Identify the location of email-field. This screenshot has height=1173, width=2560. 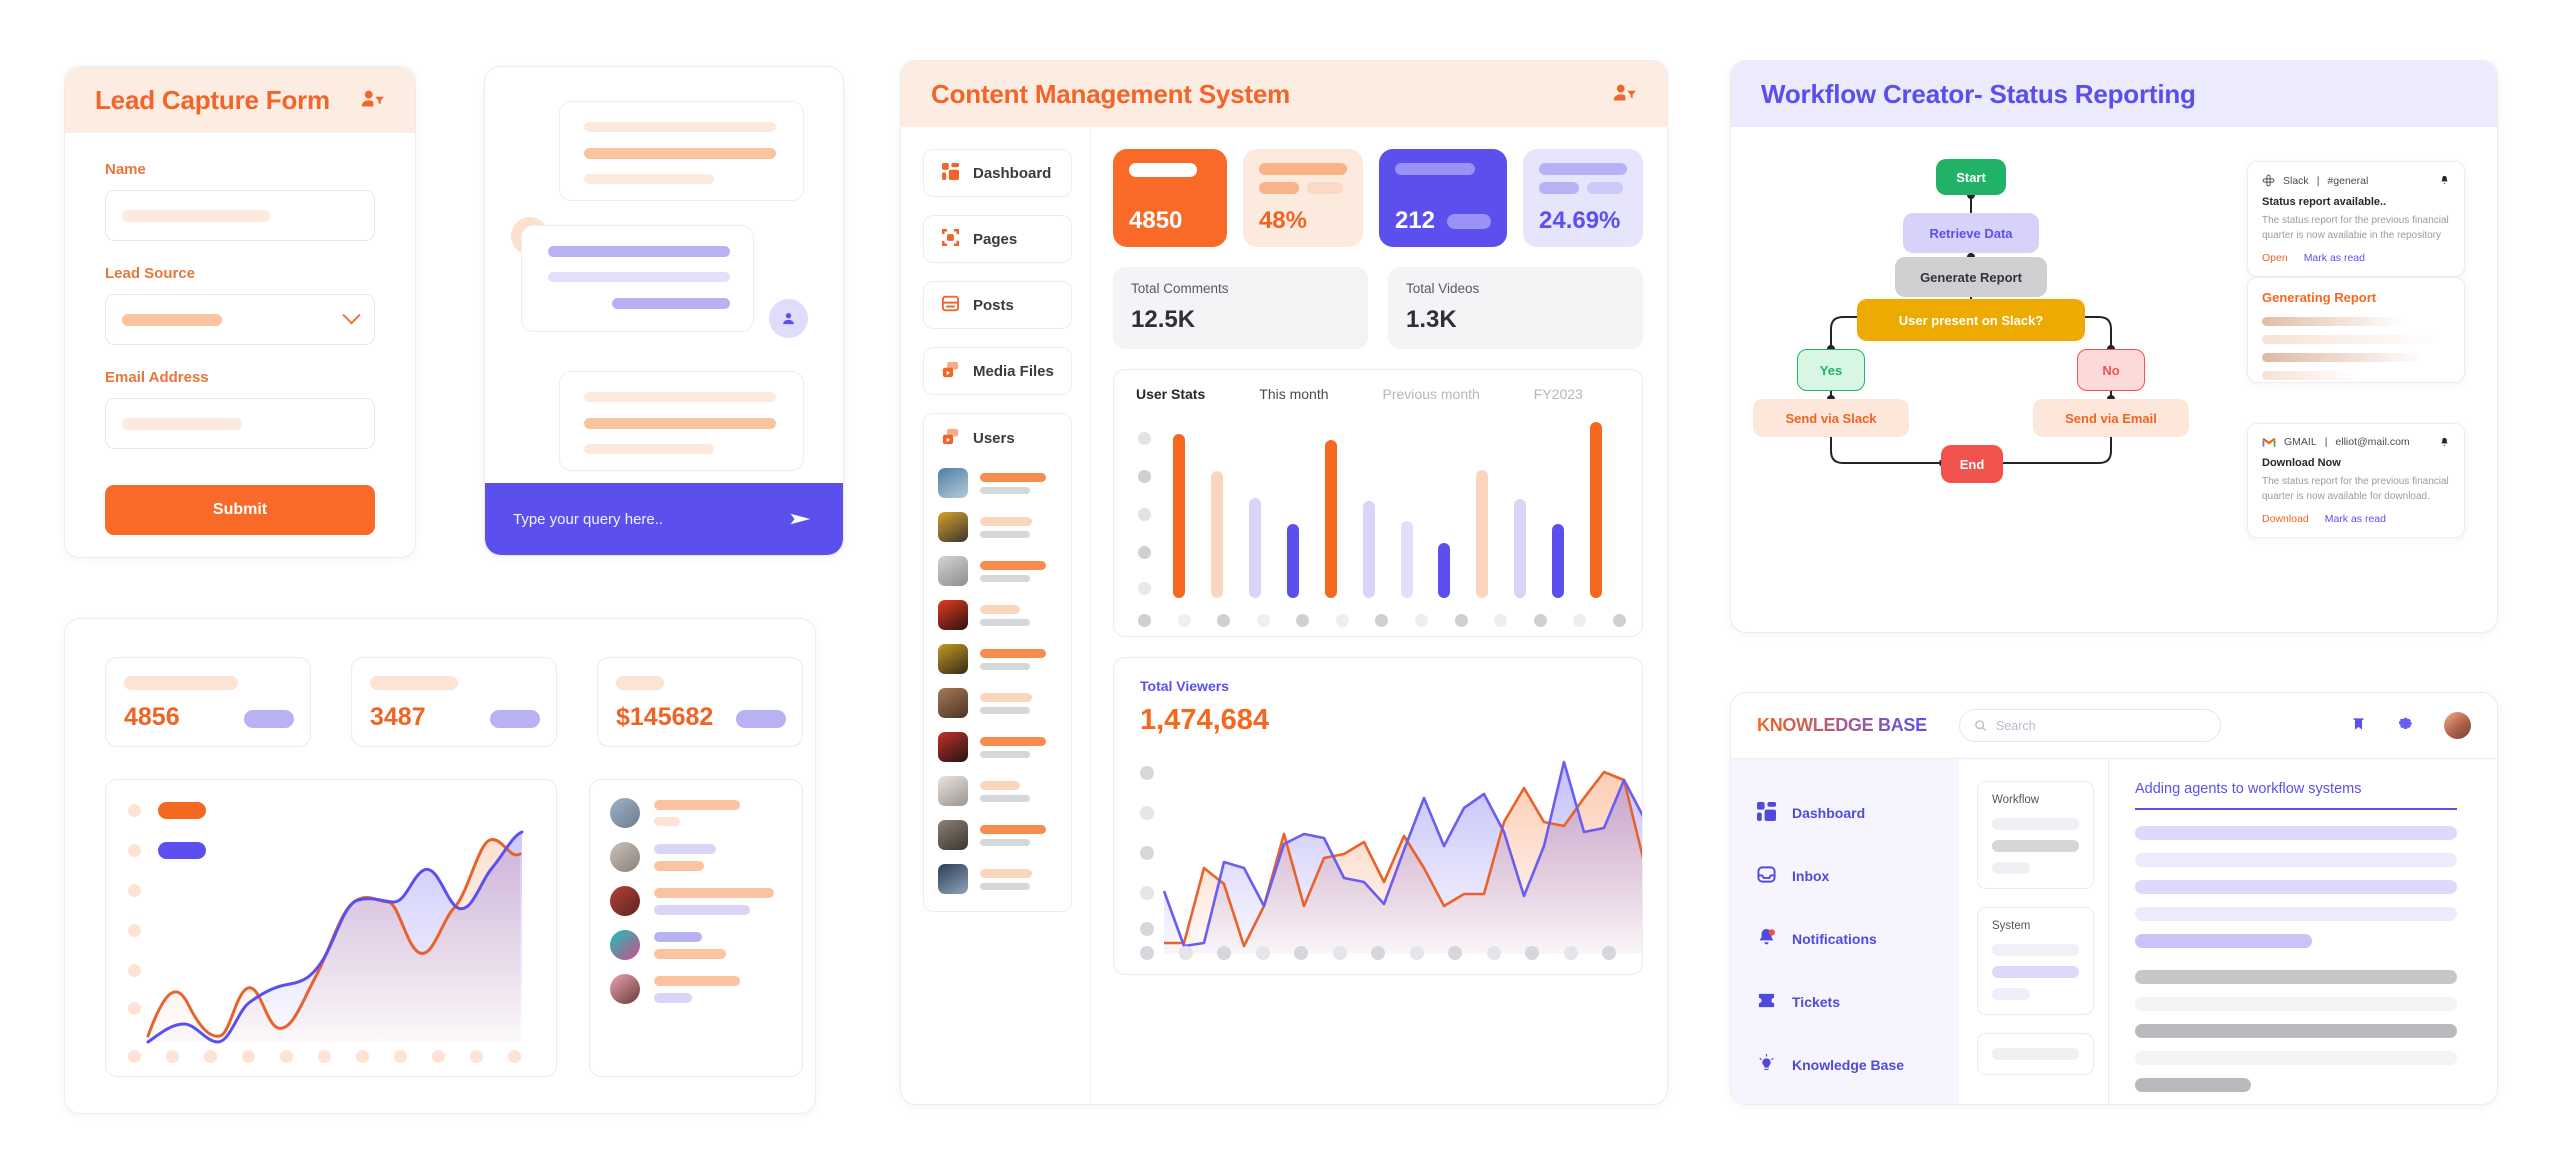
(240, 423).